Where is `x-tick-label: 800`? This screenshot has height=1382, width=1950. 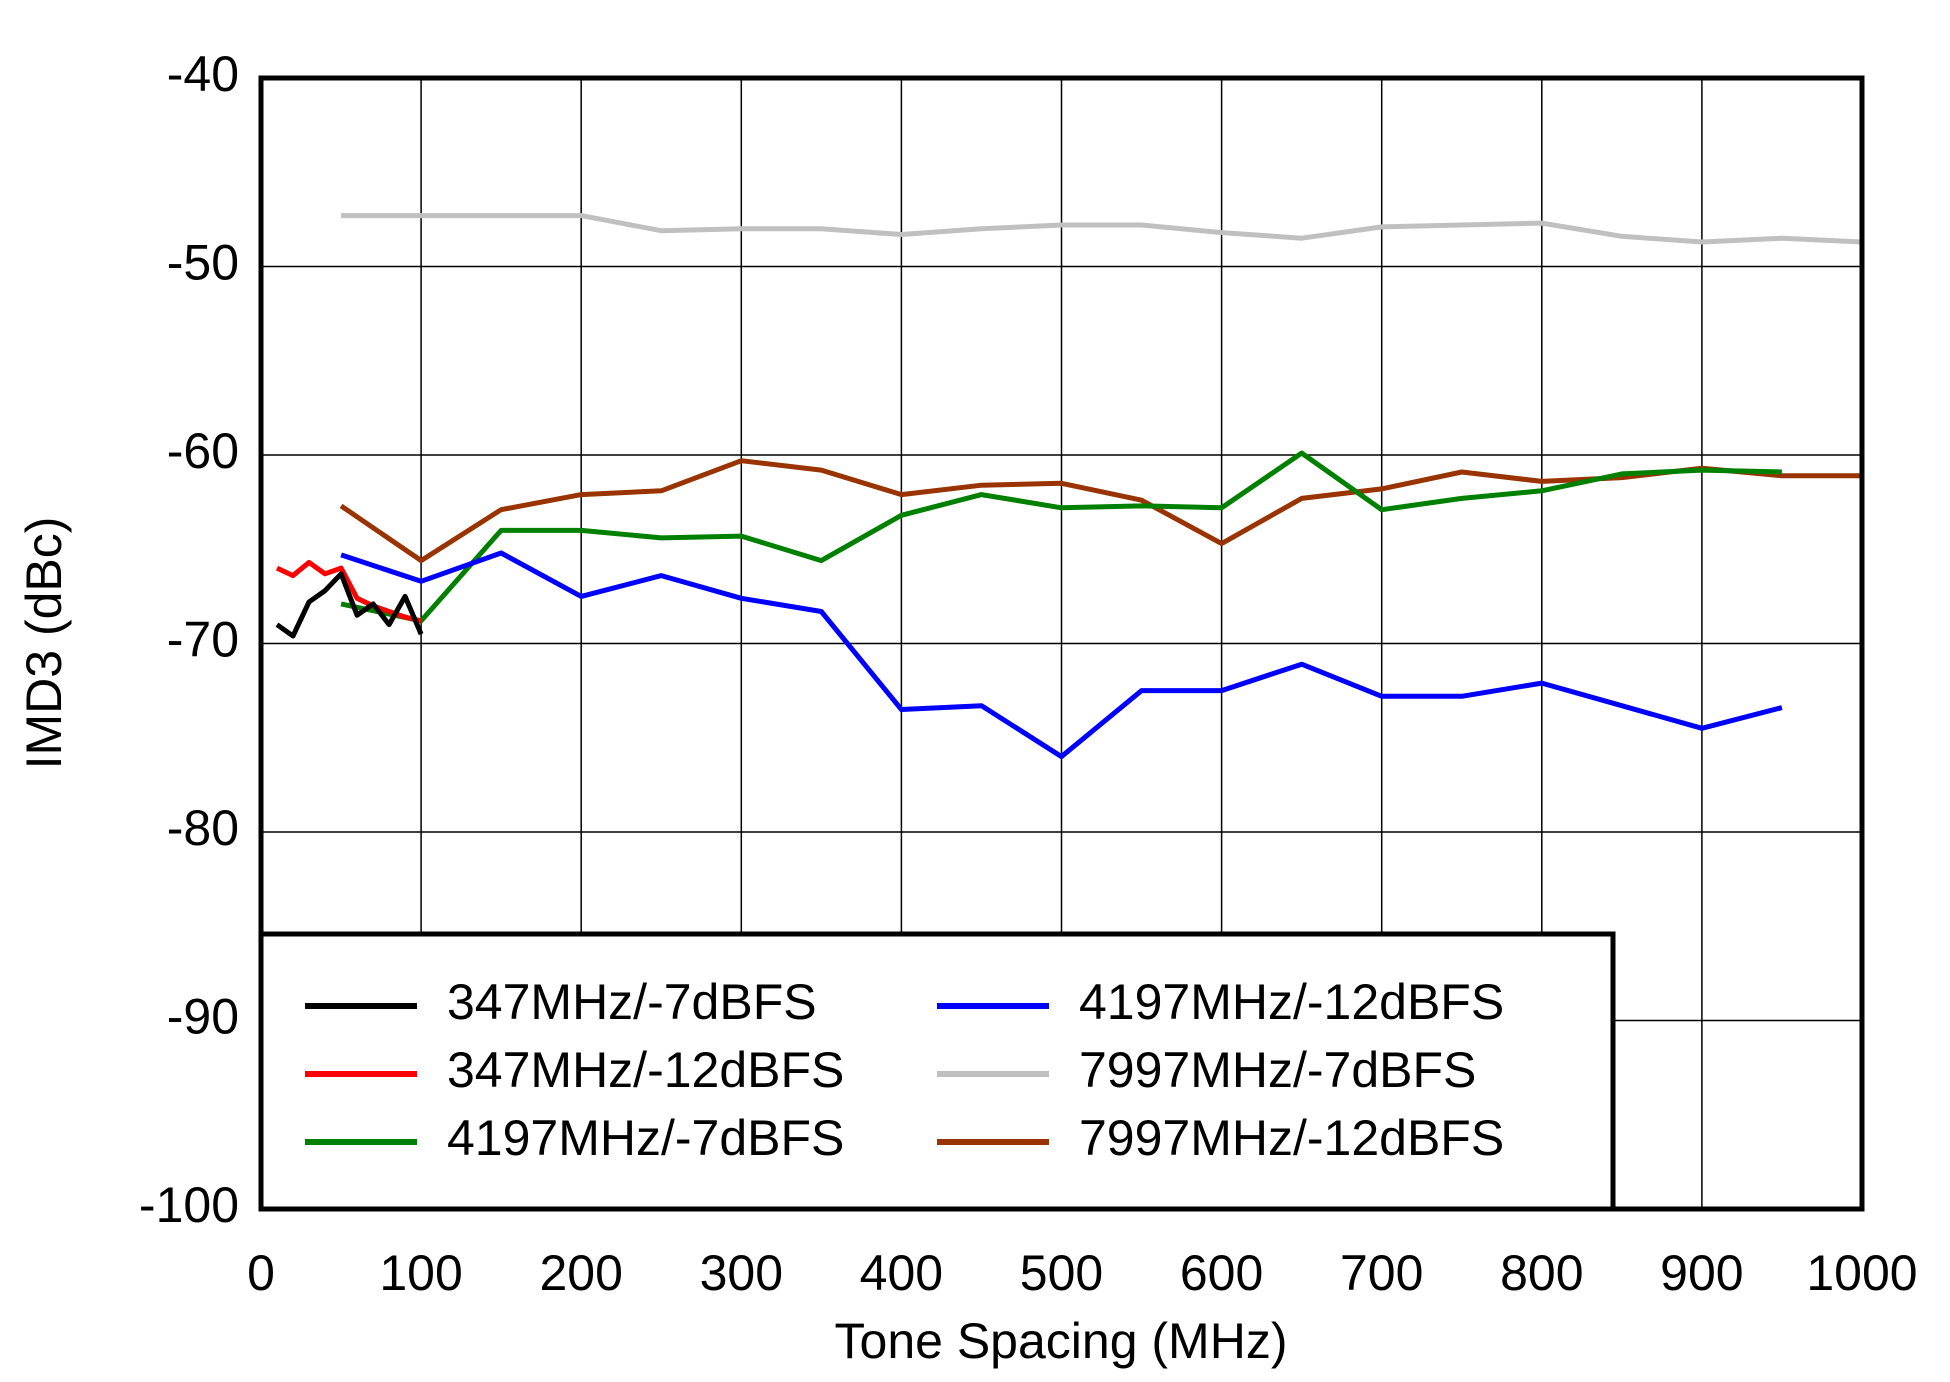
x-tick-label: 800 is located at coordinates (1541, 1273).